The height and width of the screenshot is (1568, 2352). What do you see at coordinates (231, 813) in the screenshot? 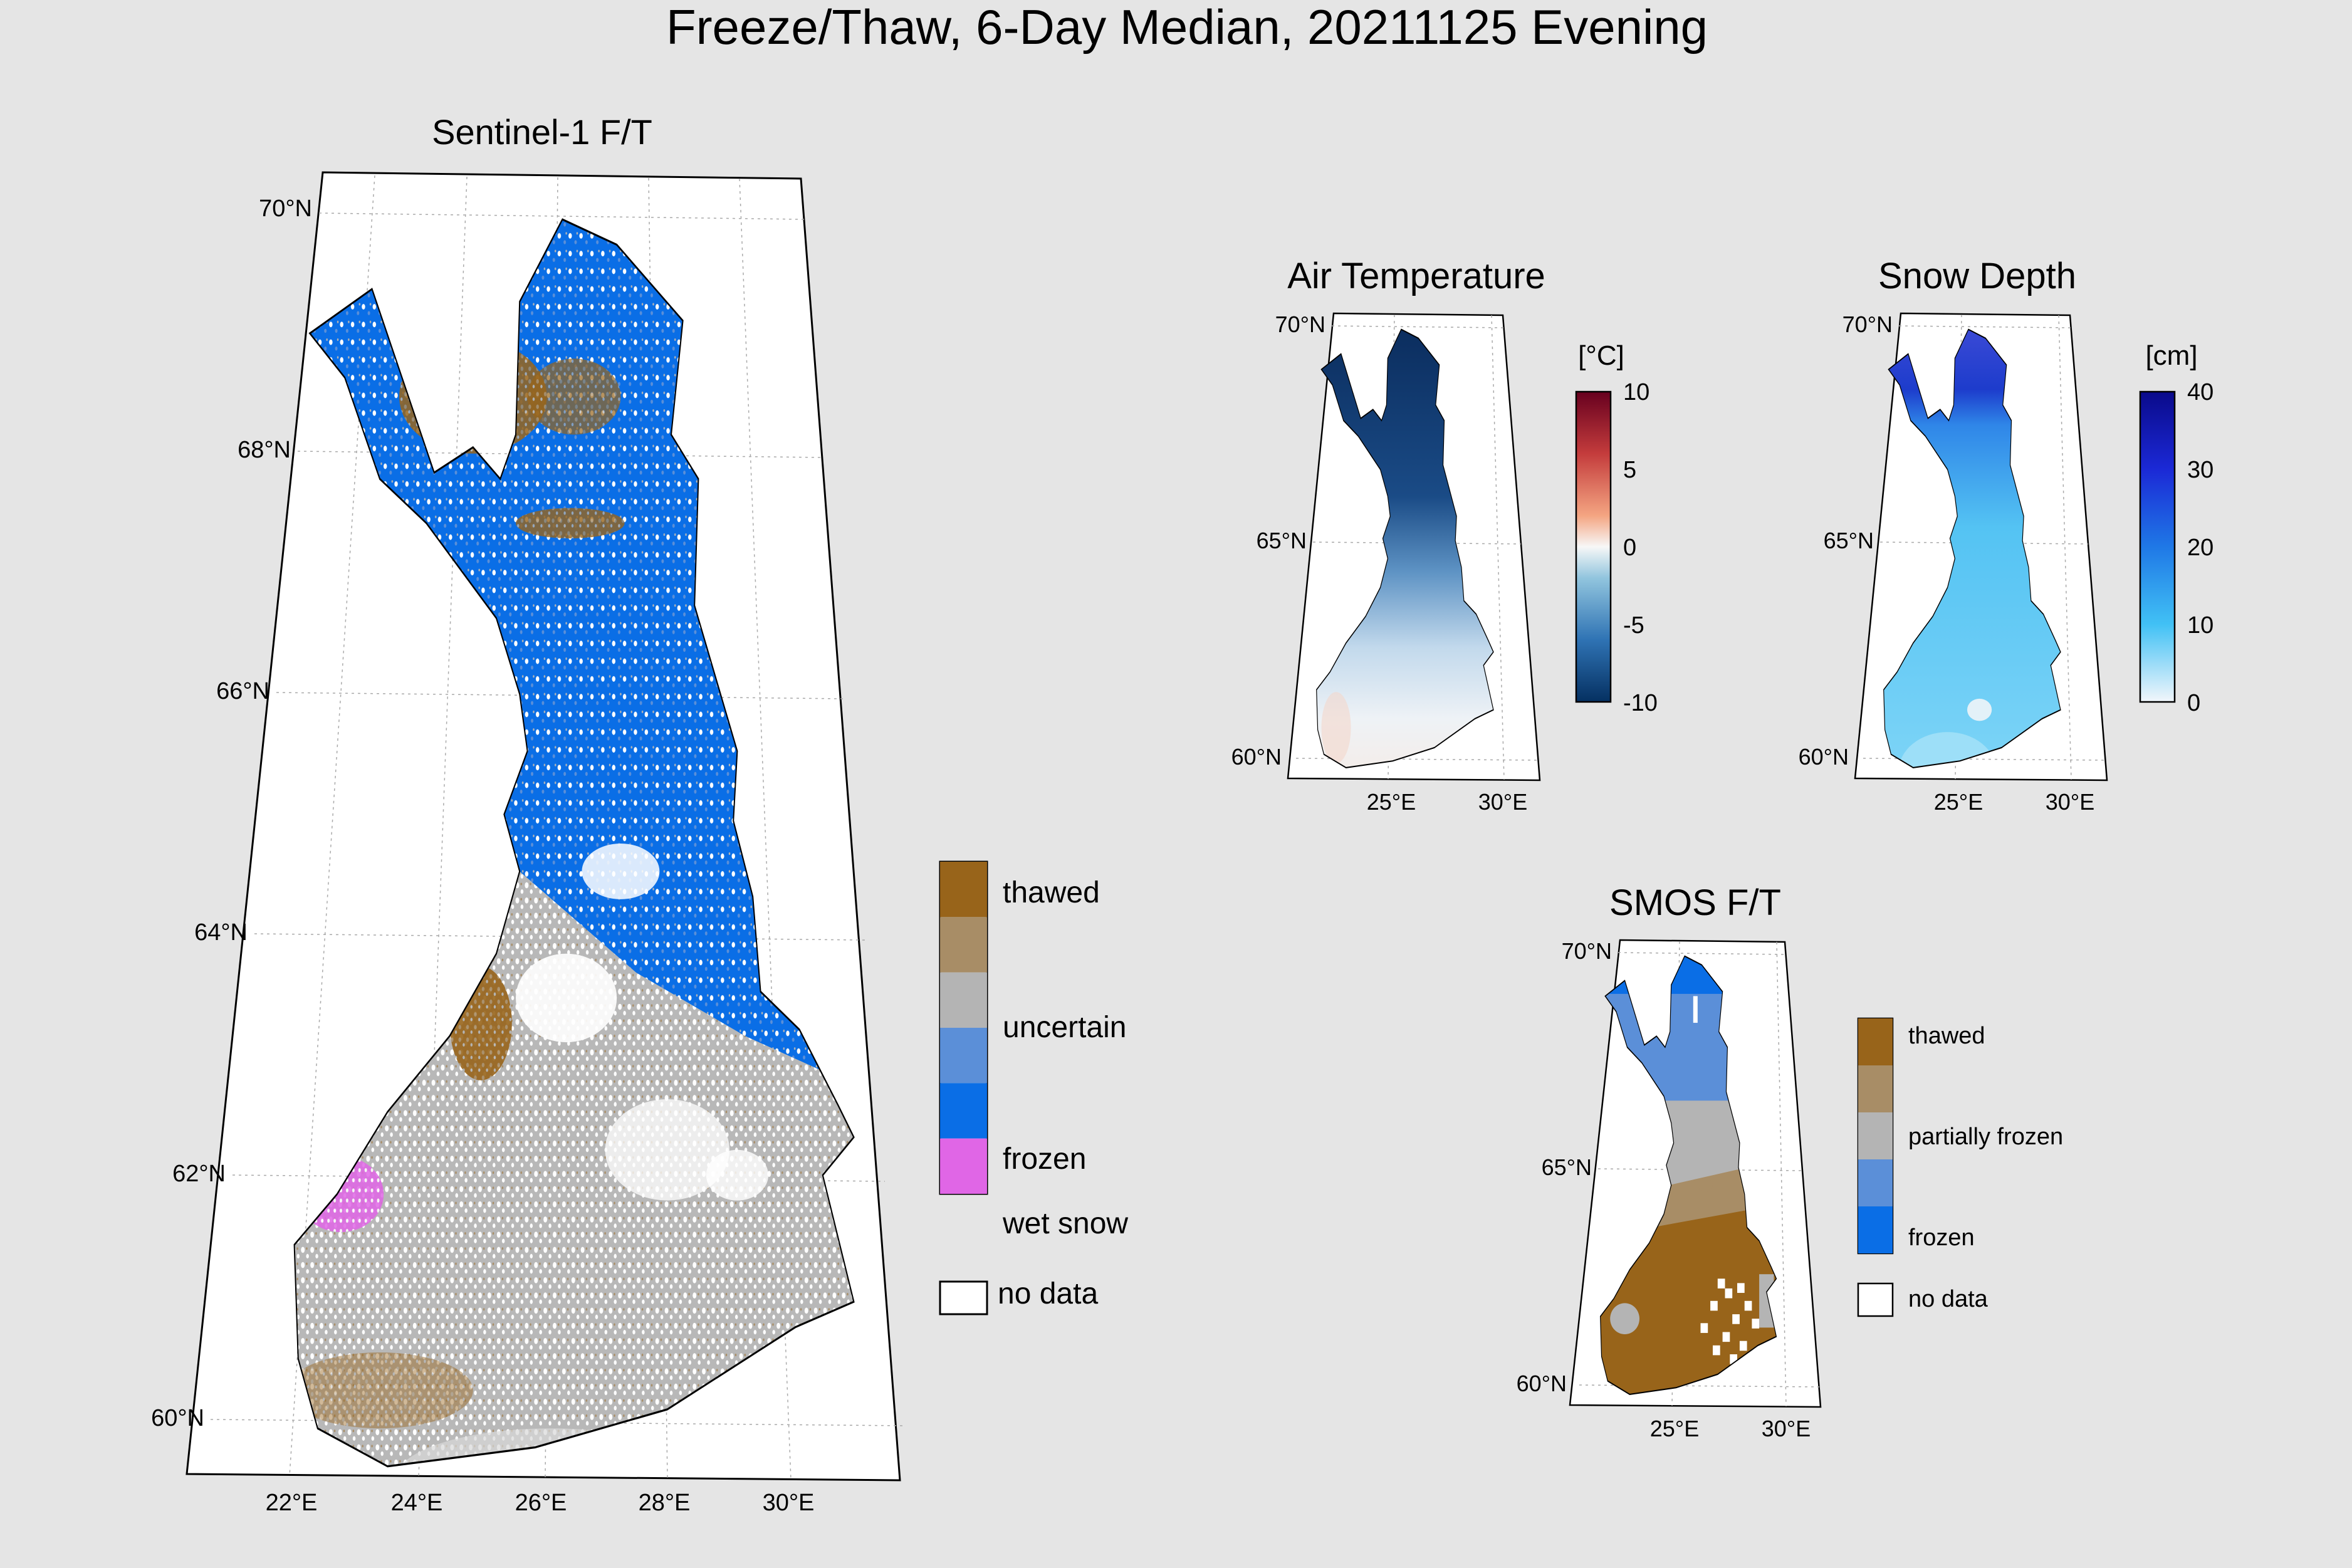
I see `sentinel-lat-labels: 70°N 68°N 66°N 64°N 62°N 60°N` at bounding box center [231, 813].